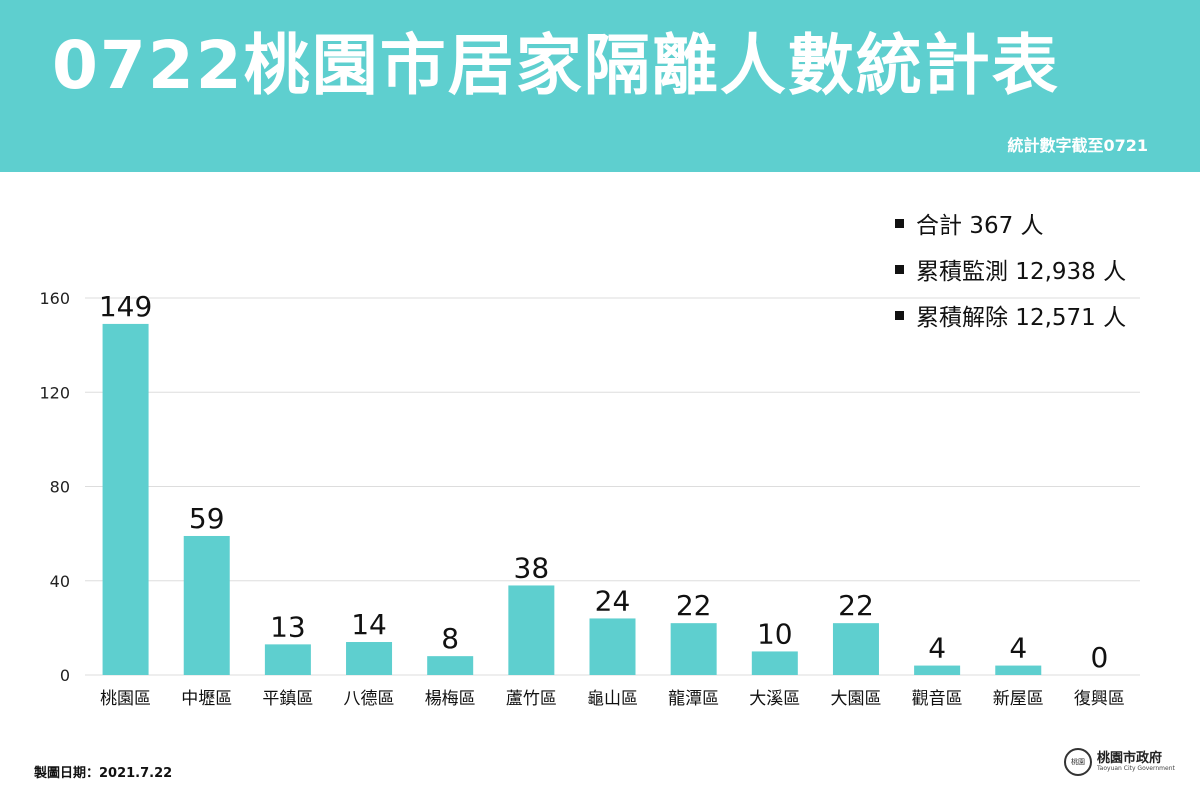  Describe the element at coordinates (1099, 699) in the screenshot. I see `x-category-label: 復興區` at that location.